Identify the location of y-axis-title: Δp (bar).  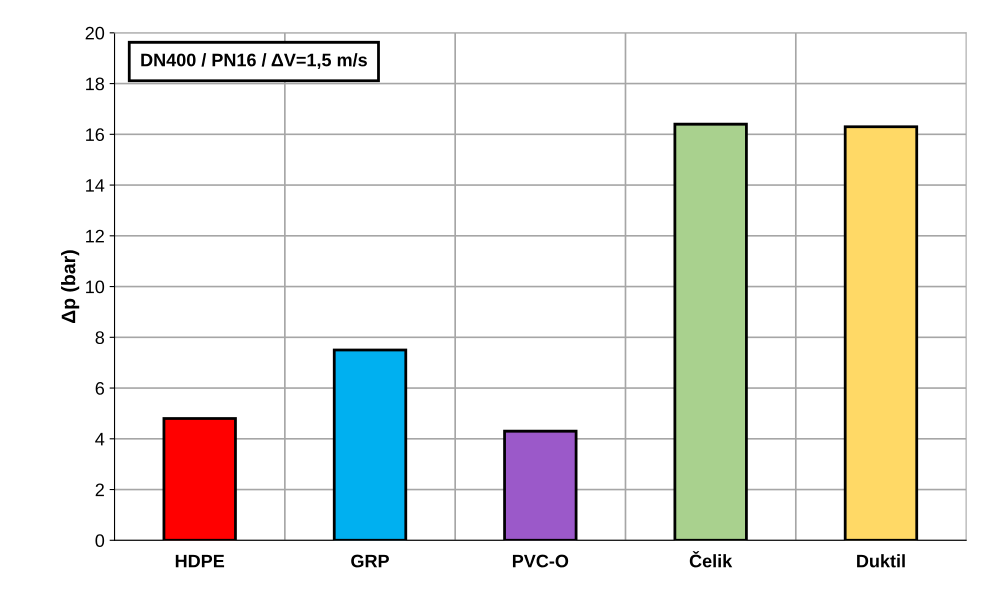
(70, 287).